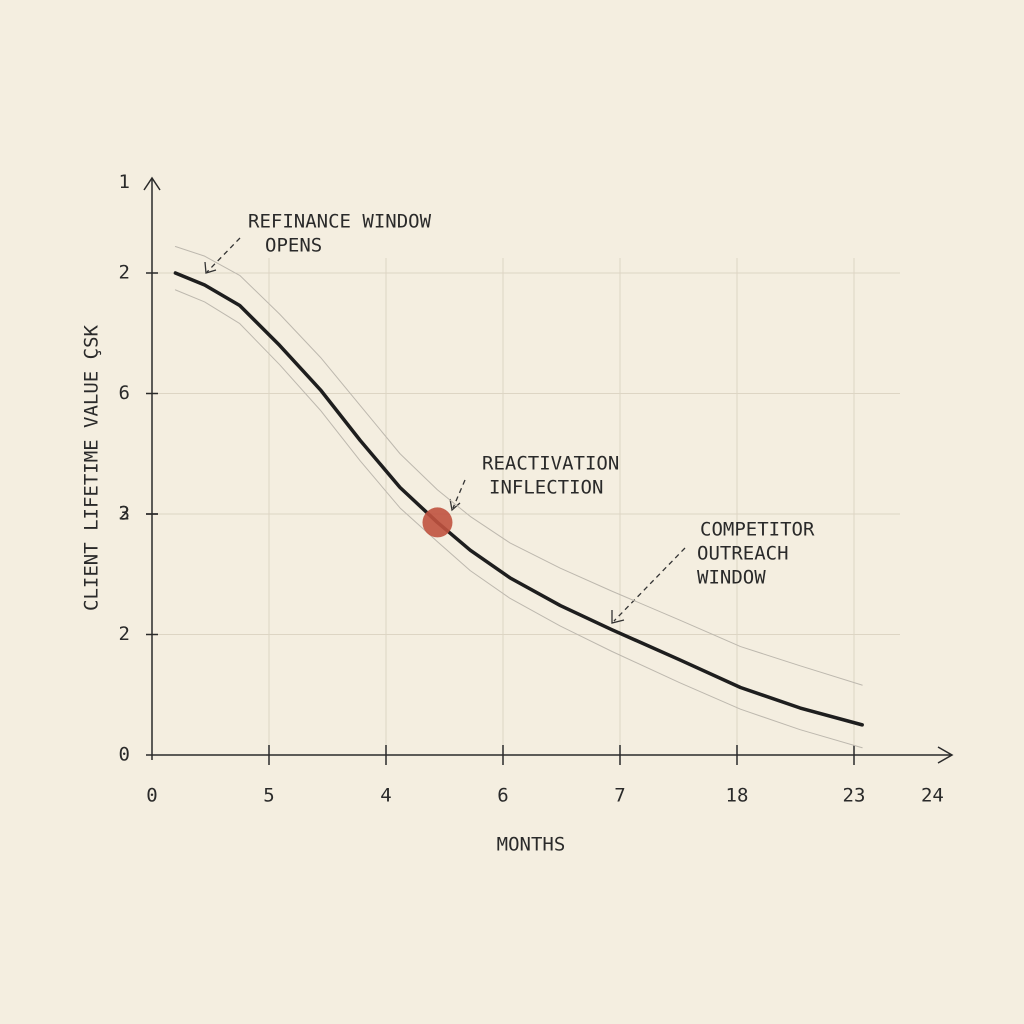 The height and width of the screenshot is (1024, 1024). What do you see at coordinates (152, 183) in the screenshot?
I see `y-axis-arrow` at bounding box center [152, 183].